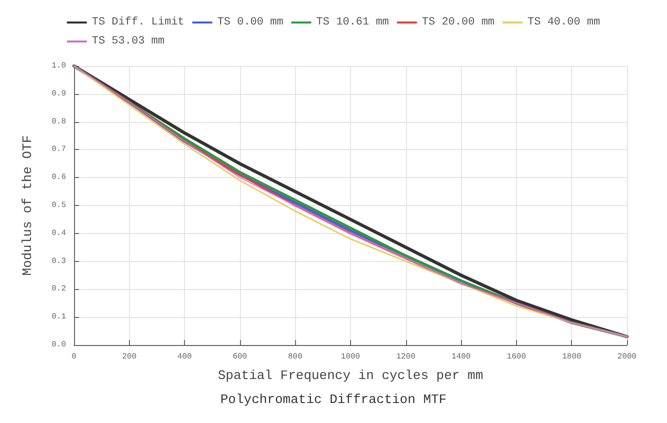 This screenshot has width=667, height=423. What do you see at coordinates (250, 22) in the screenshot?
I see `legend-label: TS 0.00 mm` at bounding box center [250, 22].